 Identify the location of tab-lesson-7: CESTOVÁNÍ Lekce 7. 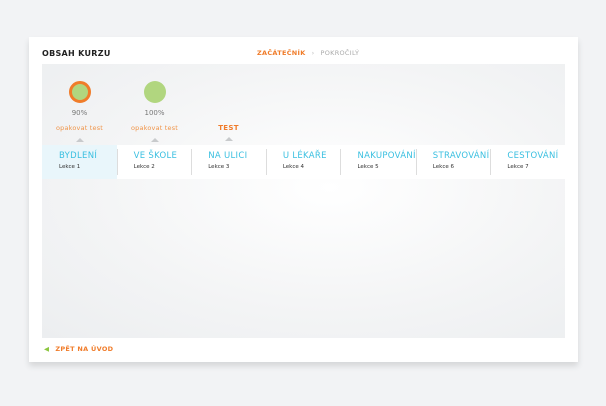
(527, 162).